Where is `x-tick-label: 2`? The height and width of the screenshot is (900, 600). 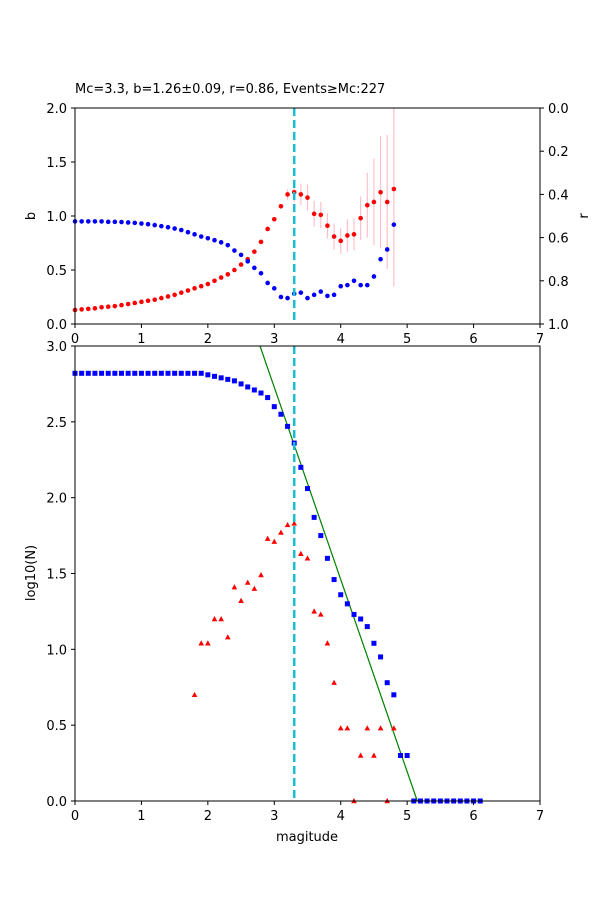 x-tick-label: 2 is located at coordinates (208, 339).